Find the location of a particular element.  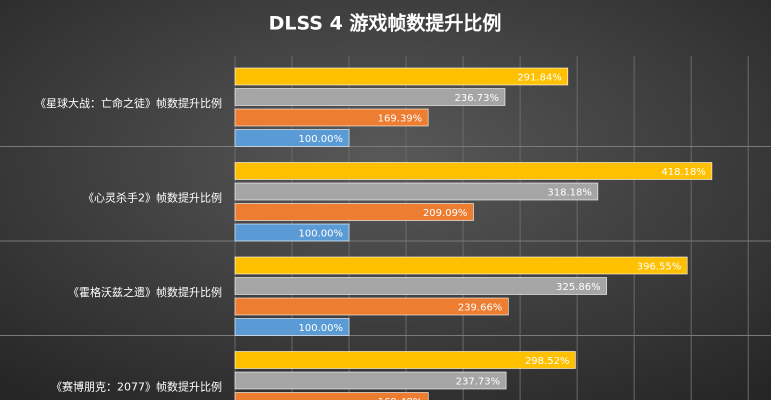

value-label: 169.39% is located at coordinates (400, 119).